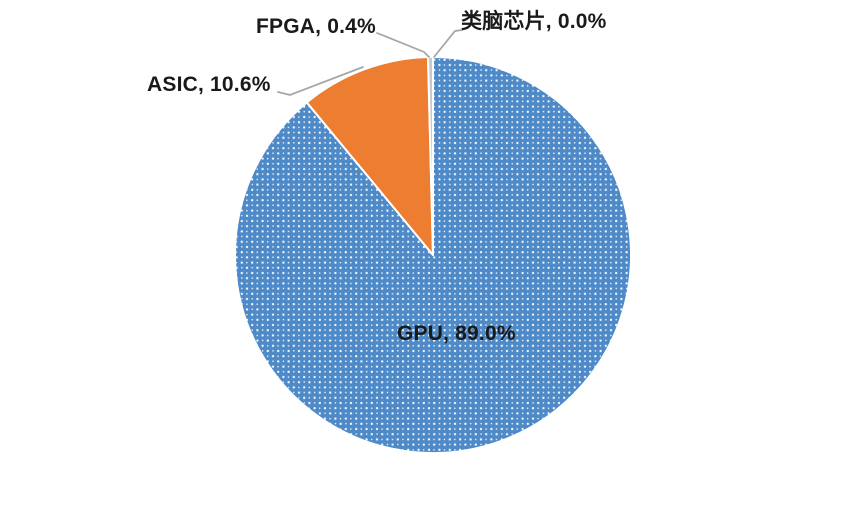 The image size is (865, 505). Describe the element at coordinates (316, 26) in the screenshot. I see `data-label-fpga: FPGA, 0.4%` at that location.